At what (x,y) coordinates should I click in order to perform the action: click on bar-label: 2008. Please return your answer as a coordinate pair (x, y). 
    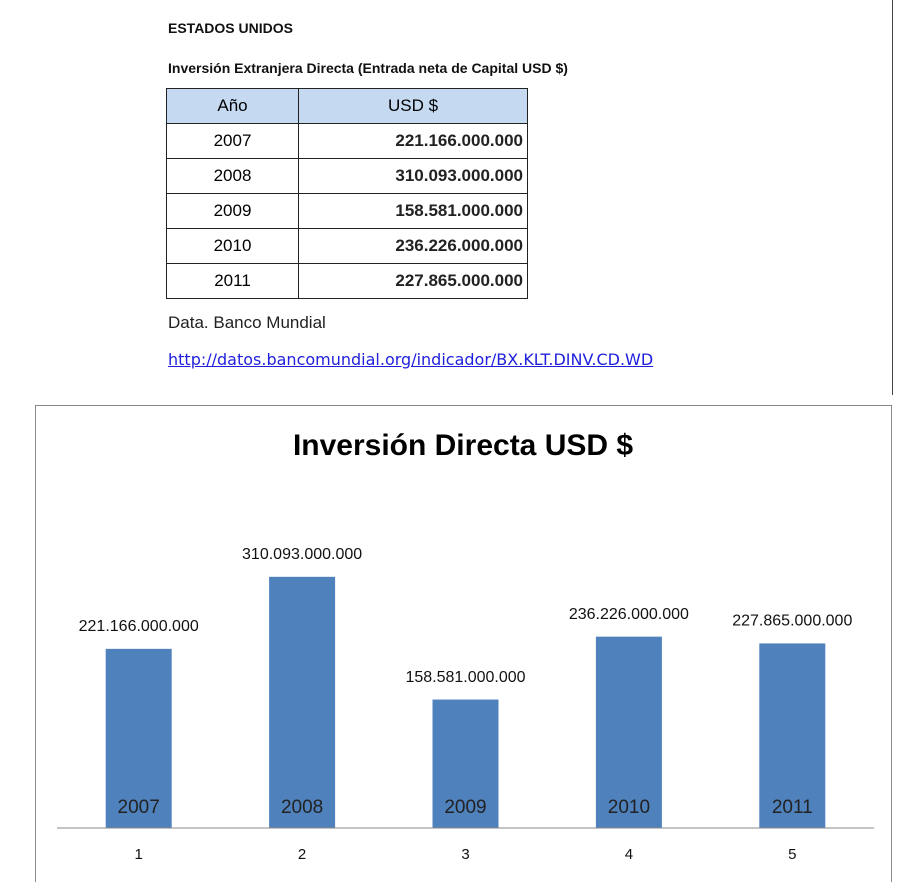
    Looking at the image, I should click on (302, 807).